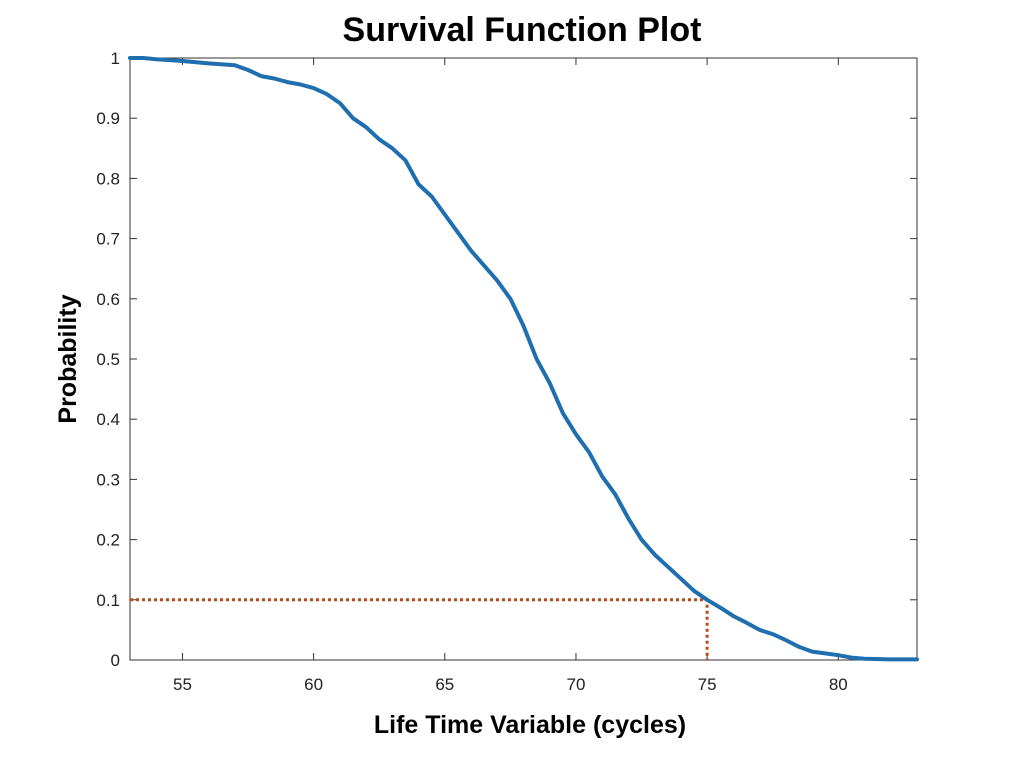 The image size is (1013, 758). What do you see at coordinates (108, 299) in the screenshot?
I see `y-tick-label: 0.6` at bounding box center [108, 299].